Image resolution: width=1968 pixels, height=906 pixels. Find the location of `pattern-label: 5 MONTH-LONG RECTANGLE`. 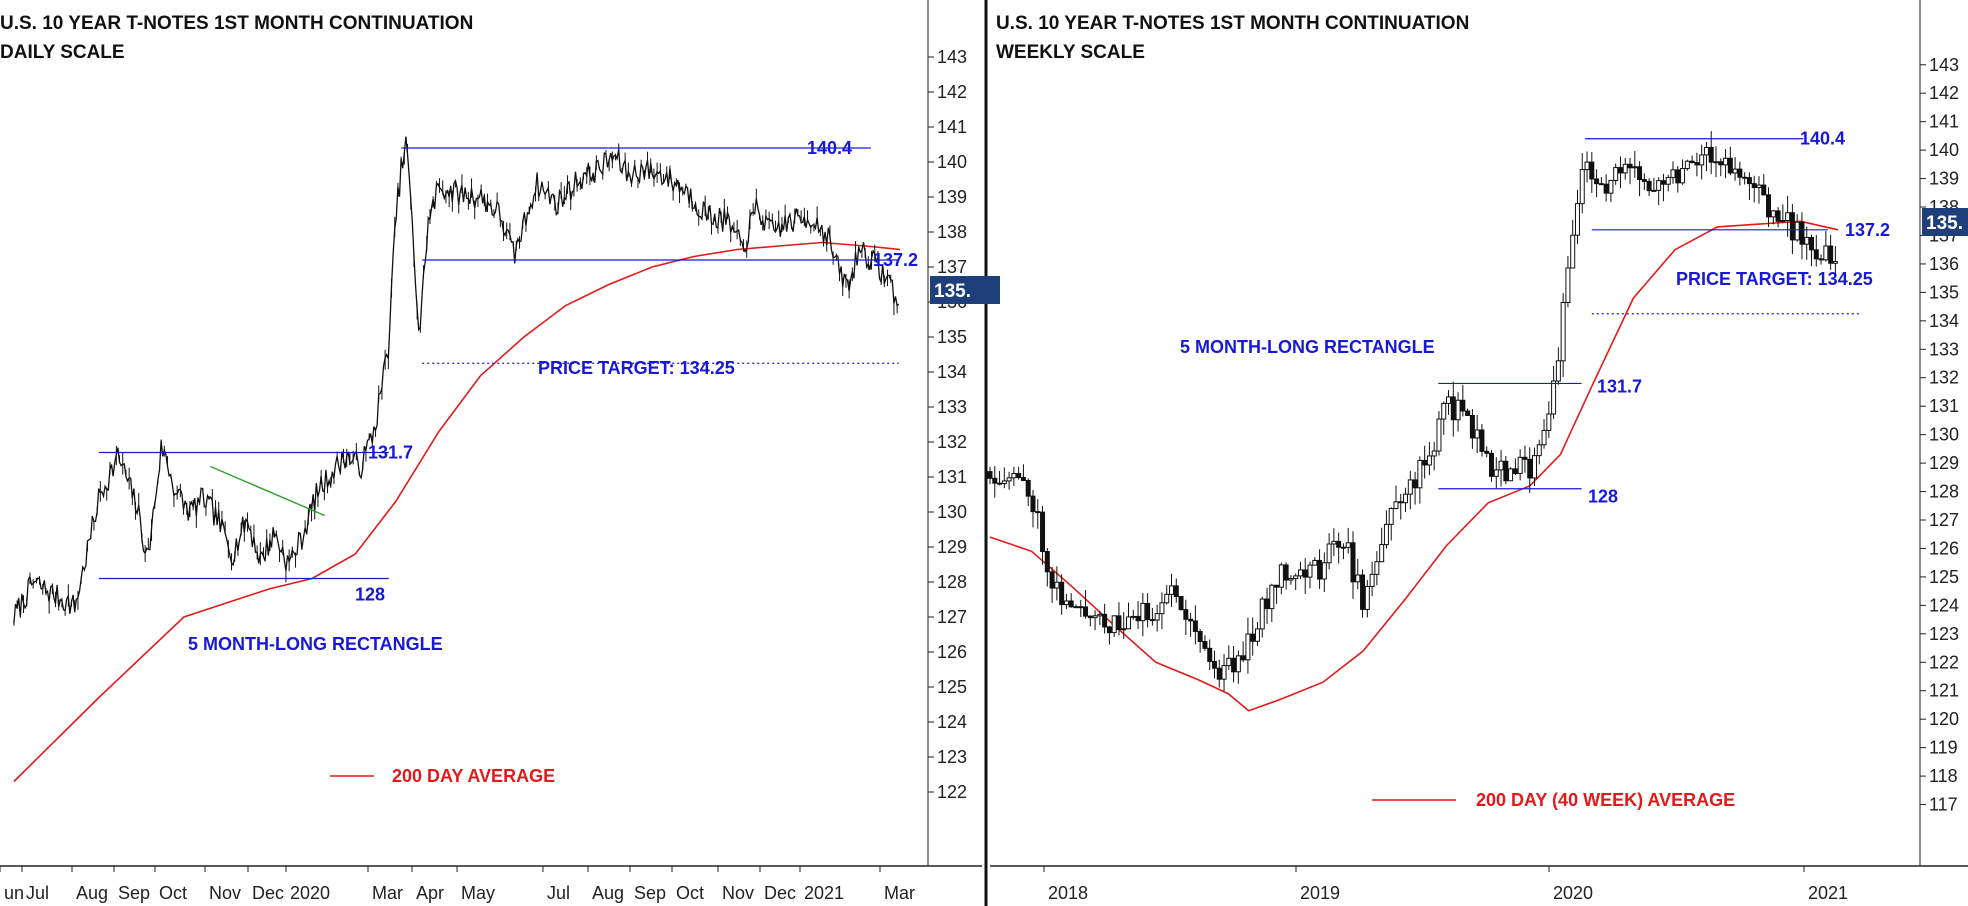

pattern-label: 5 MONTH-LONG RECTANGLE is located at coordinates (1307, 347).